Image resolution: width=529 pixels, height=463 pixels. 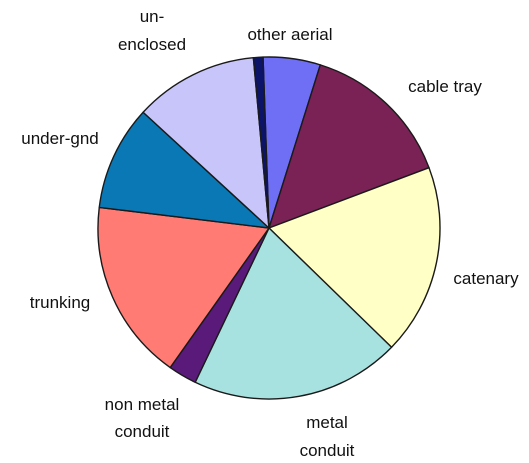 I want to click on pie-slice-trunking, so click(x=183, y=287).